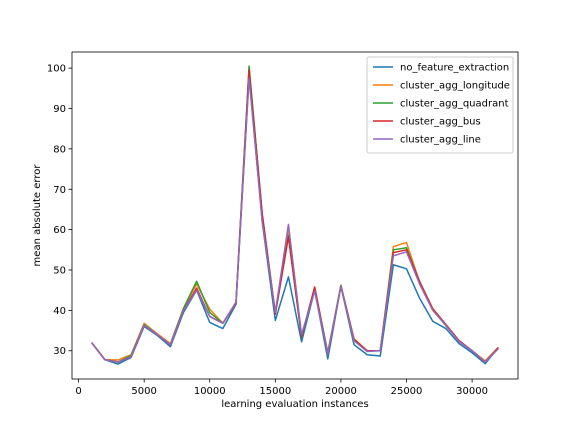  Describe the element at coordinates (59, 311) in the screenshot. I see `y-tick-label: 40` at that location.